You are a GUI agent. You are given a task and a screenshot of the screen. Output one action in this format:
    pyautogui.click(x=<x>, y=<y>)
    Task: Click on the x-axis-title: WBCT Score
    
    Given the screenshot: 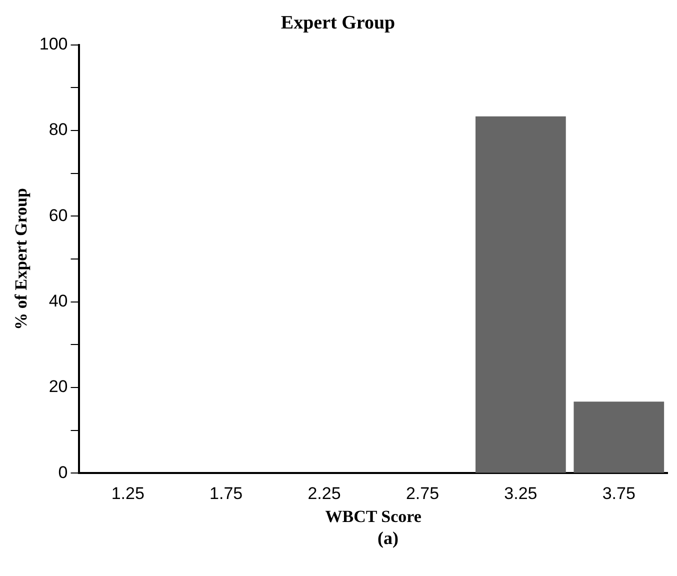 What is the action you would take?
    pyautogui.click(x=373, y=516)
    